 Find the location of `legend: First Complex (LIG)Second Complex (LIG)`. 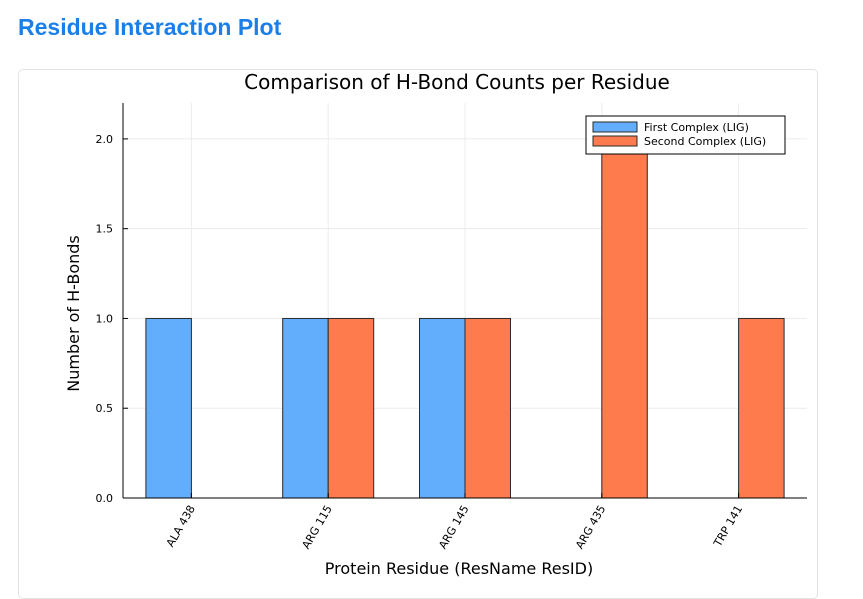

legend: First Complex (LIG)Second Complex (LIG) is located at coordinates (685, 135).